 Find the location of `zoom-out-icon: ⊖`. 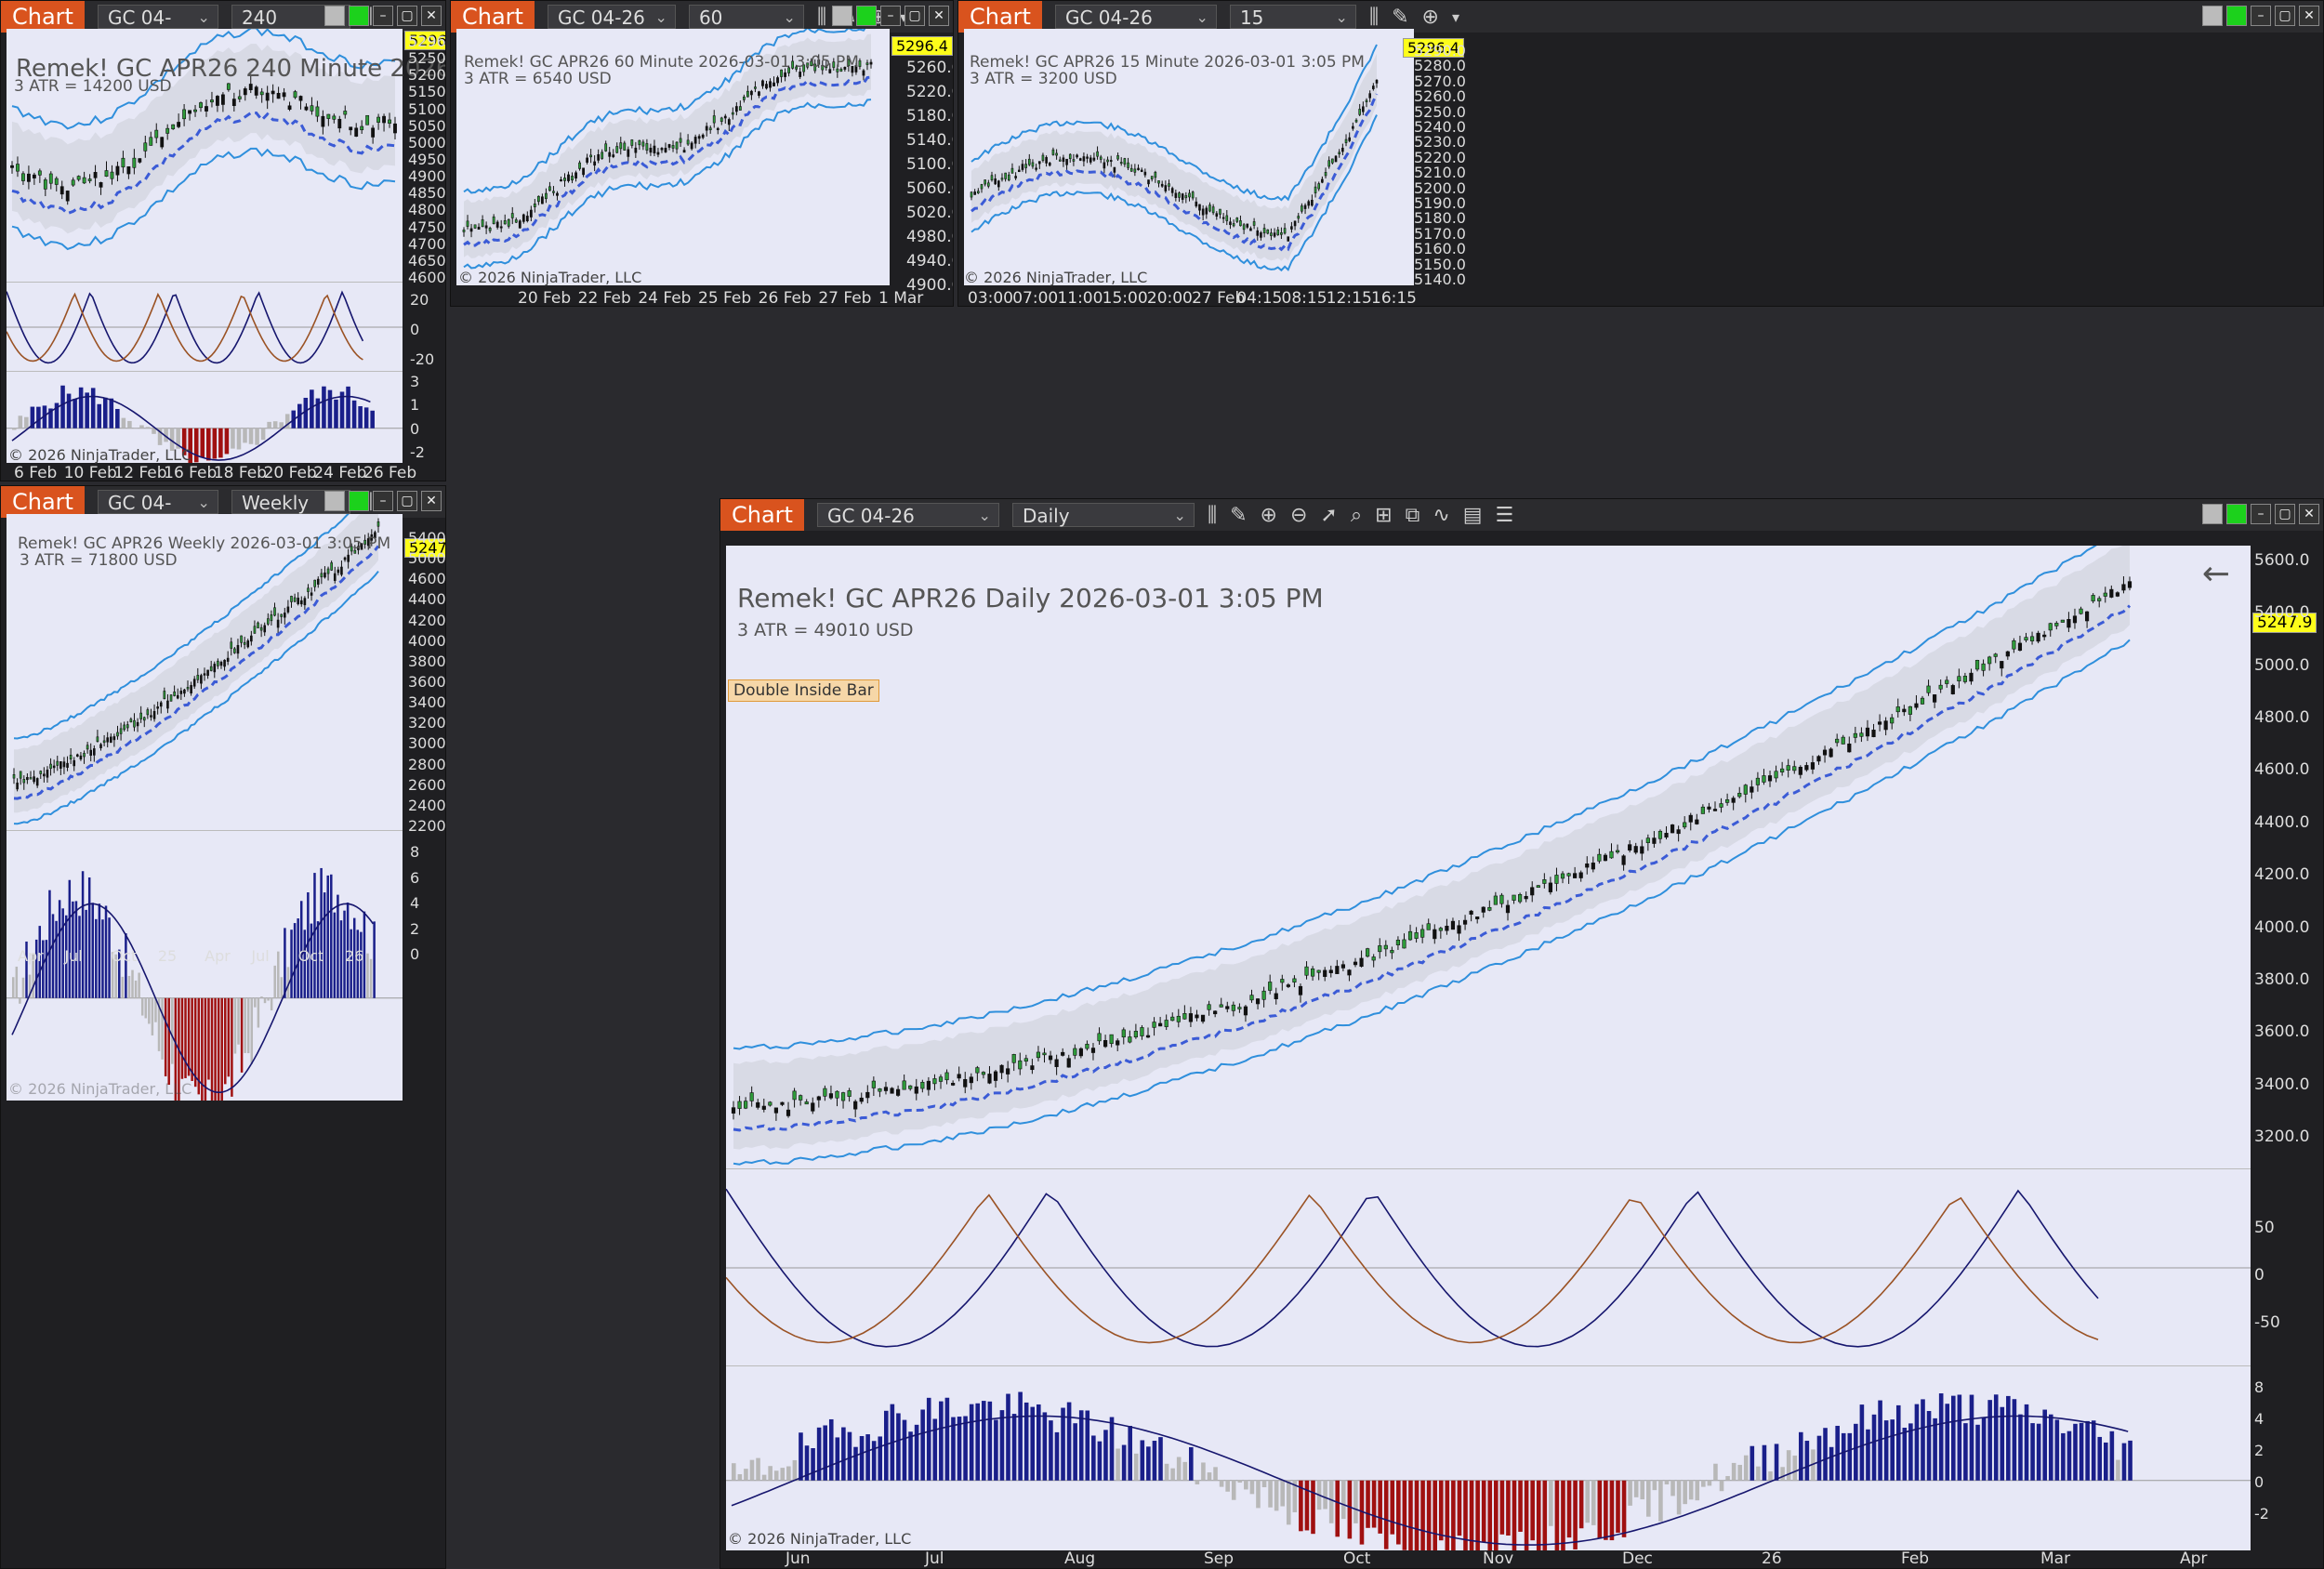

zoom-out-icon: ⊖ is located at coordinates (1298, 515).